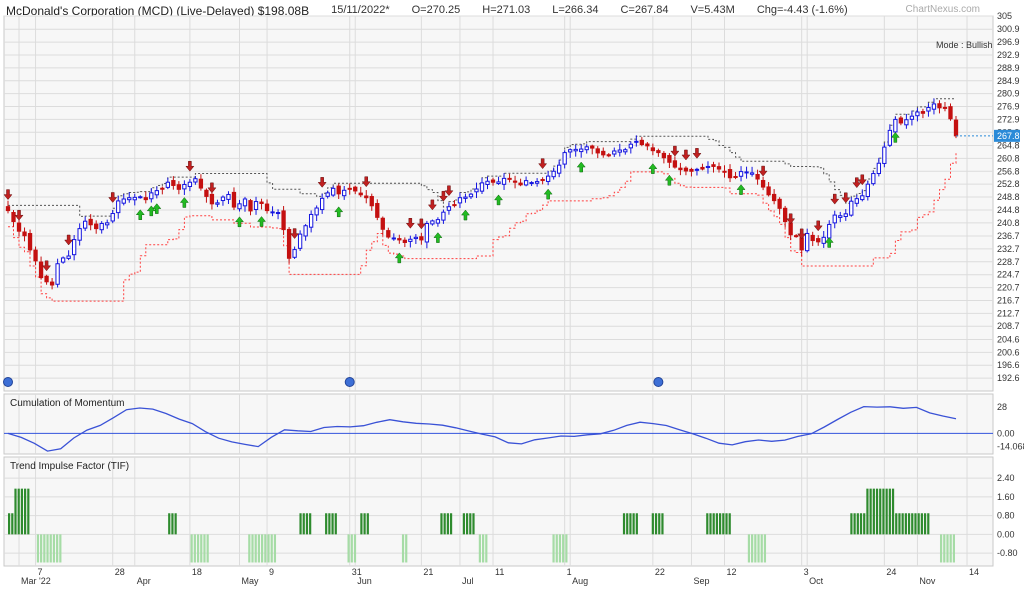  Describe the element at coordinates (428, 572) in the screenshot. I see `x-tick-label: 21` at that location.